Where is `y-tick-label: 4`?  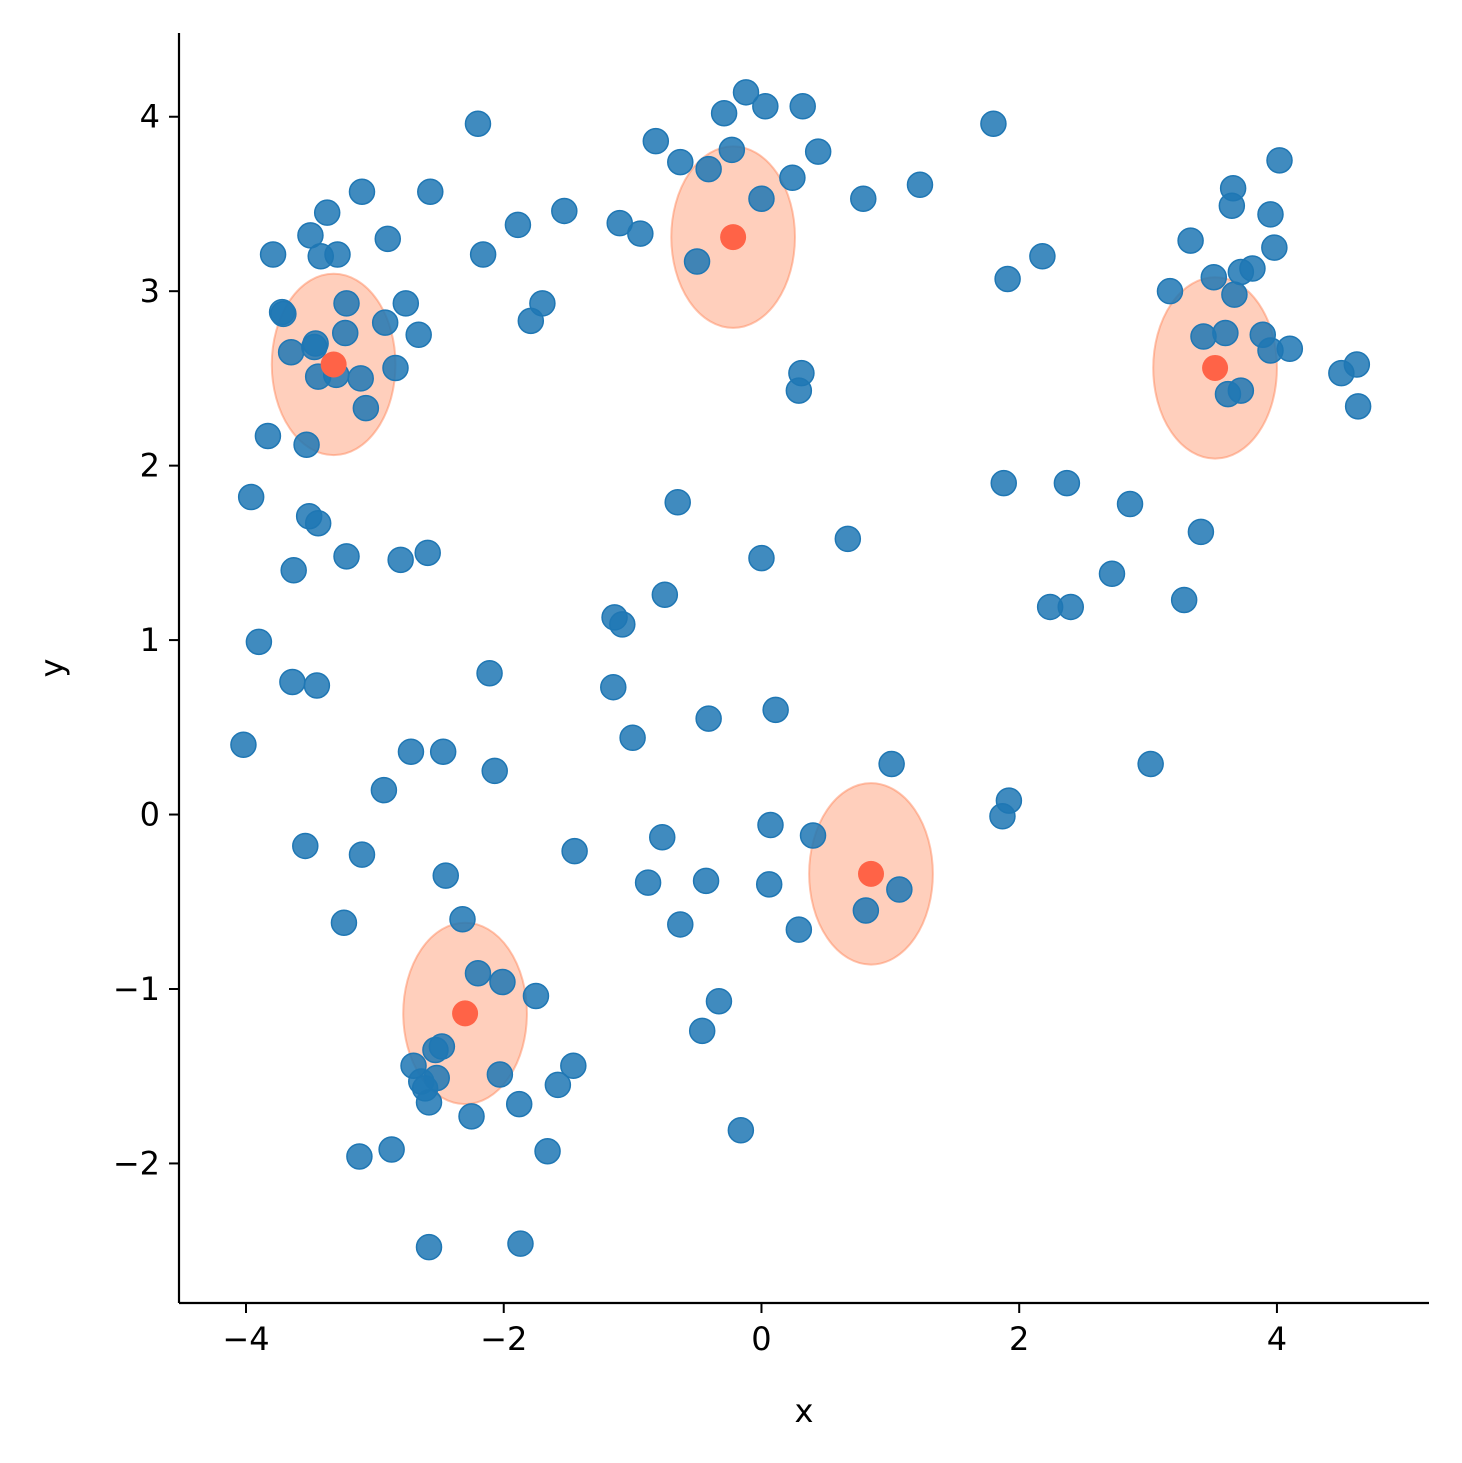
y-tick-label: 4 is located at coordinates (150, 117).